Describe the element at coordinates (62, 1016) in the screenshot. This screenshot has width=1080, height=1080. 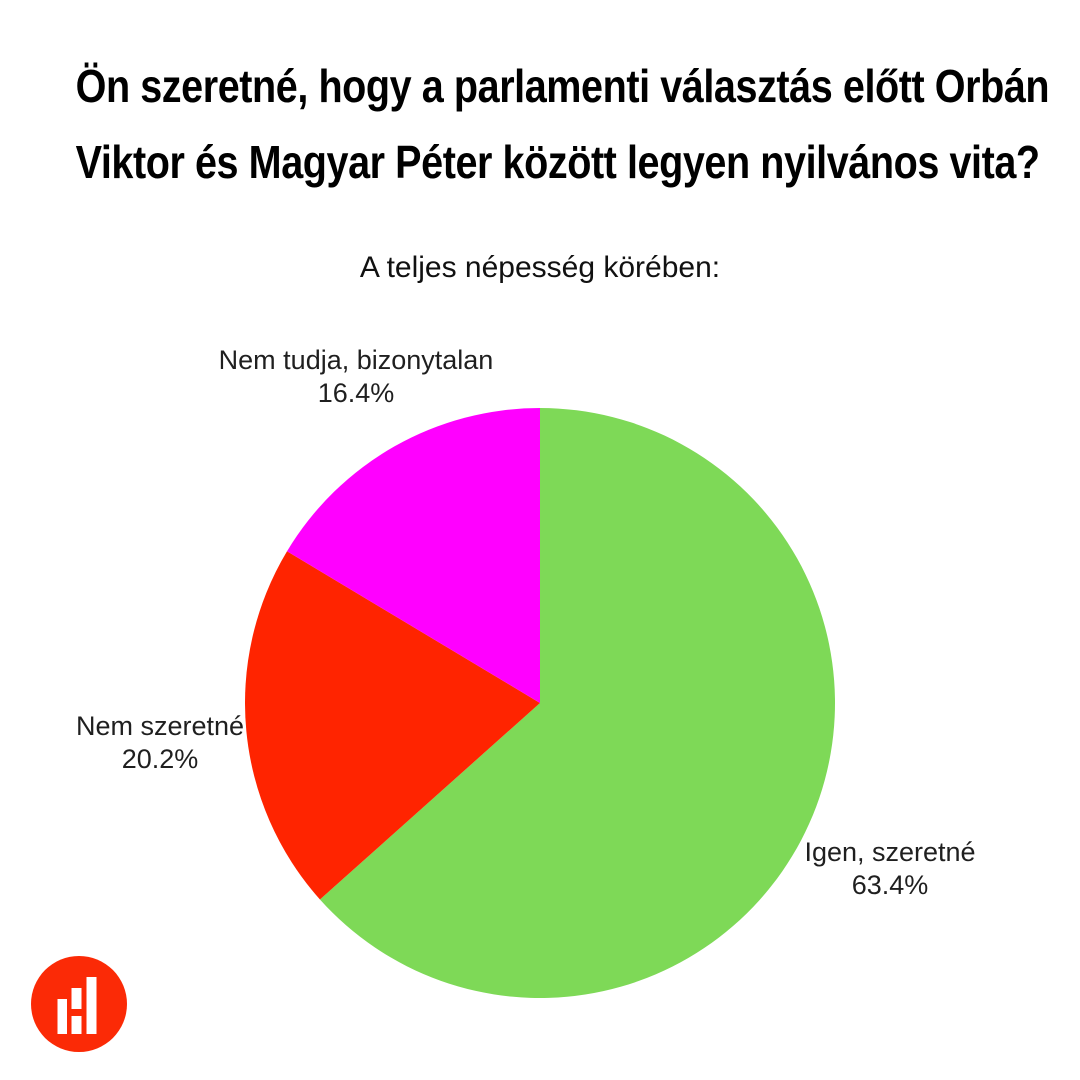
I see `logo-bar-left` at that location.